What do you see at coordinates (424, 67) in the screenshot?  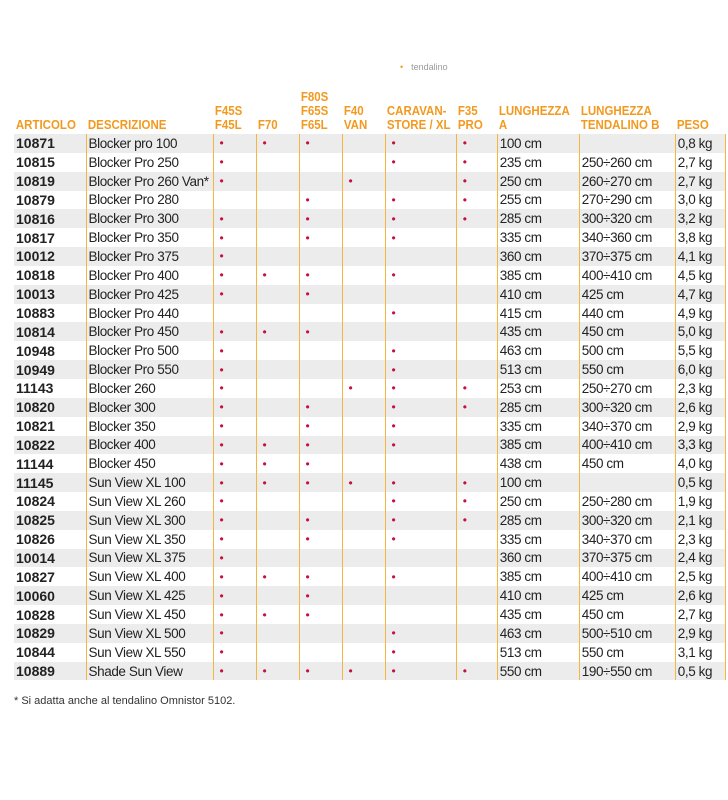 I see `top-note: • tendalino` at bounding box center [424, 67].